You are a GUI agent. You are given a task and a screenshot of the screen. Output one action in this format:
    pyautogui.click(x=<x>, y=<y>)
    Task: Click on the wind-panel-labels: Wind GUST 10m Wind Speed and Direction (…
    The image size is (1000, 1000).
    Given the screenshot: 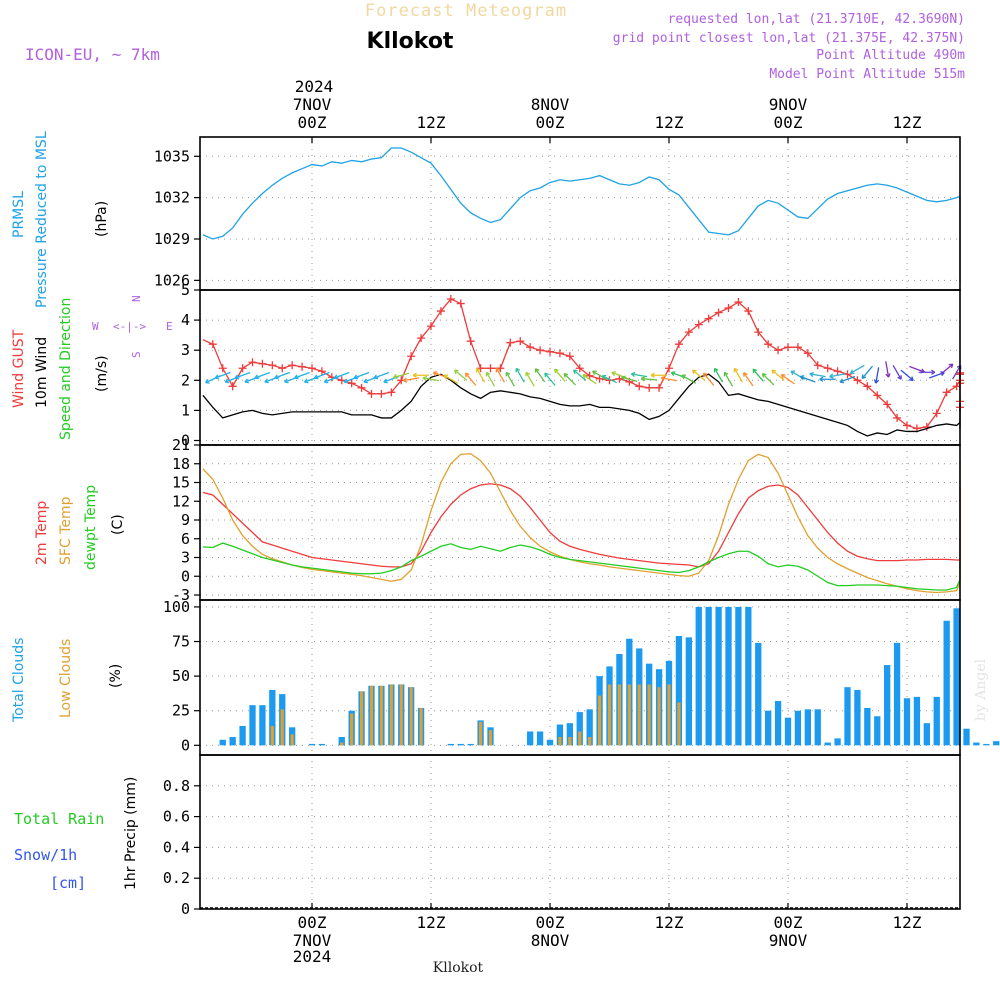 What is the action you would take?
    pyautogui.click(x=92, y=367)
    